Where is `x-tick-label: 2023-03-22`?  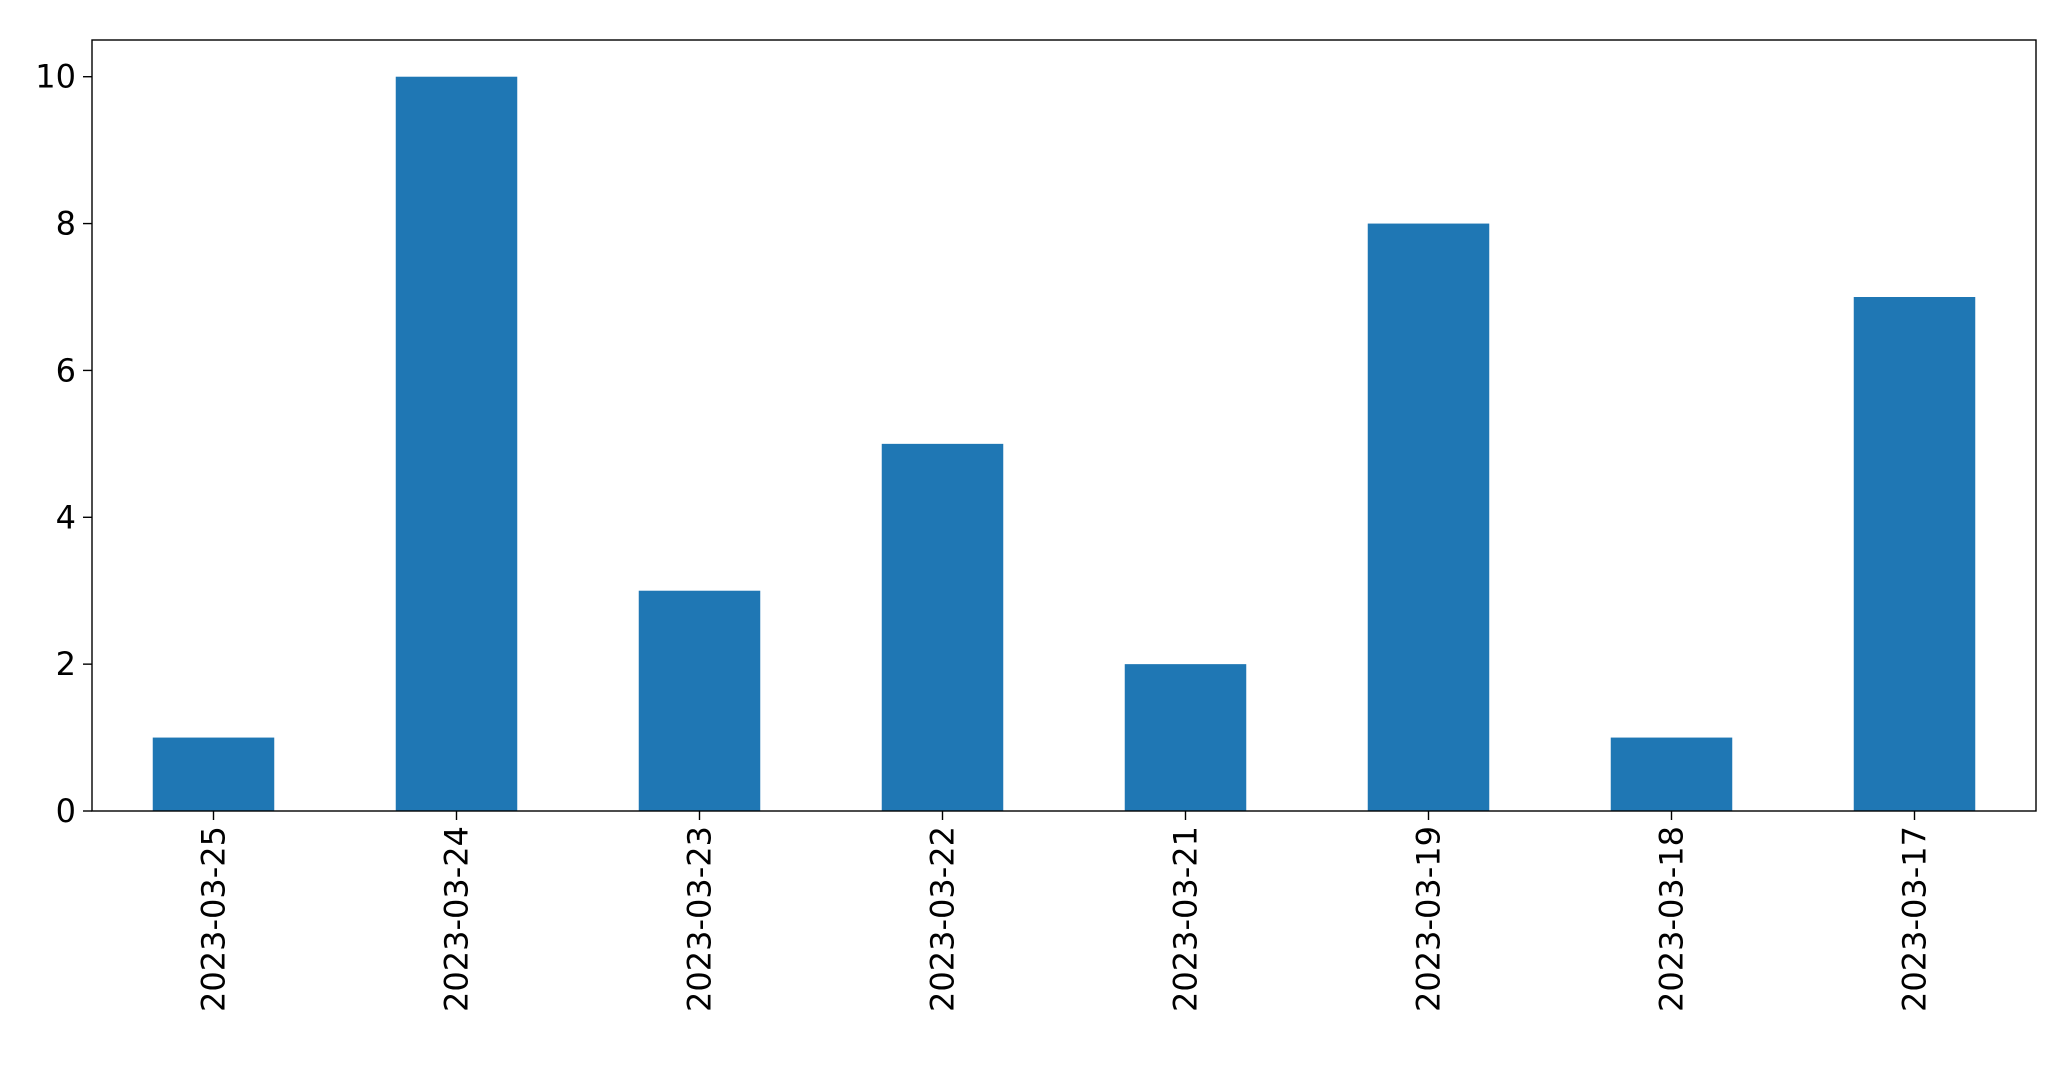
x-tick-label: 2023-03-22 is located at coordinates (943, 919).